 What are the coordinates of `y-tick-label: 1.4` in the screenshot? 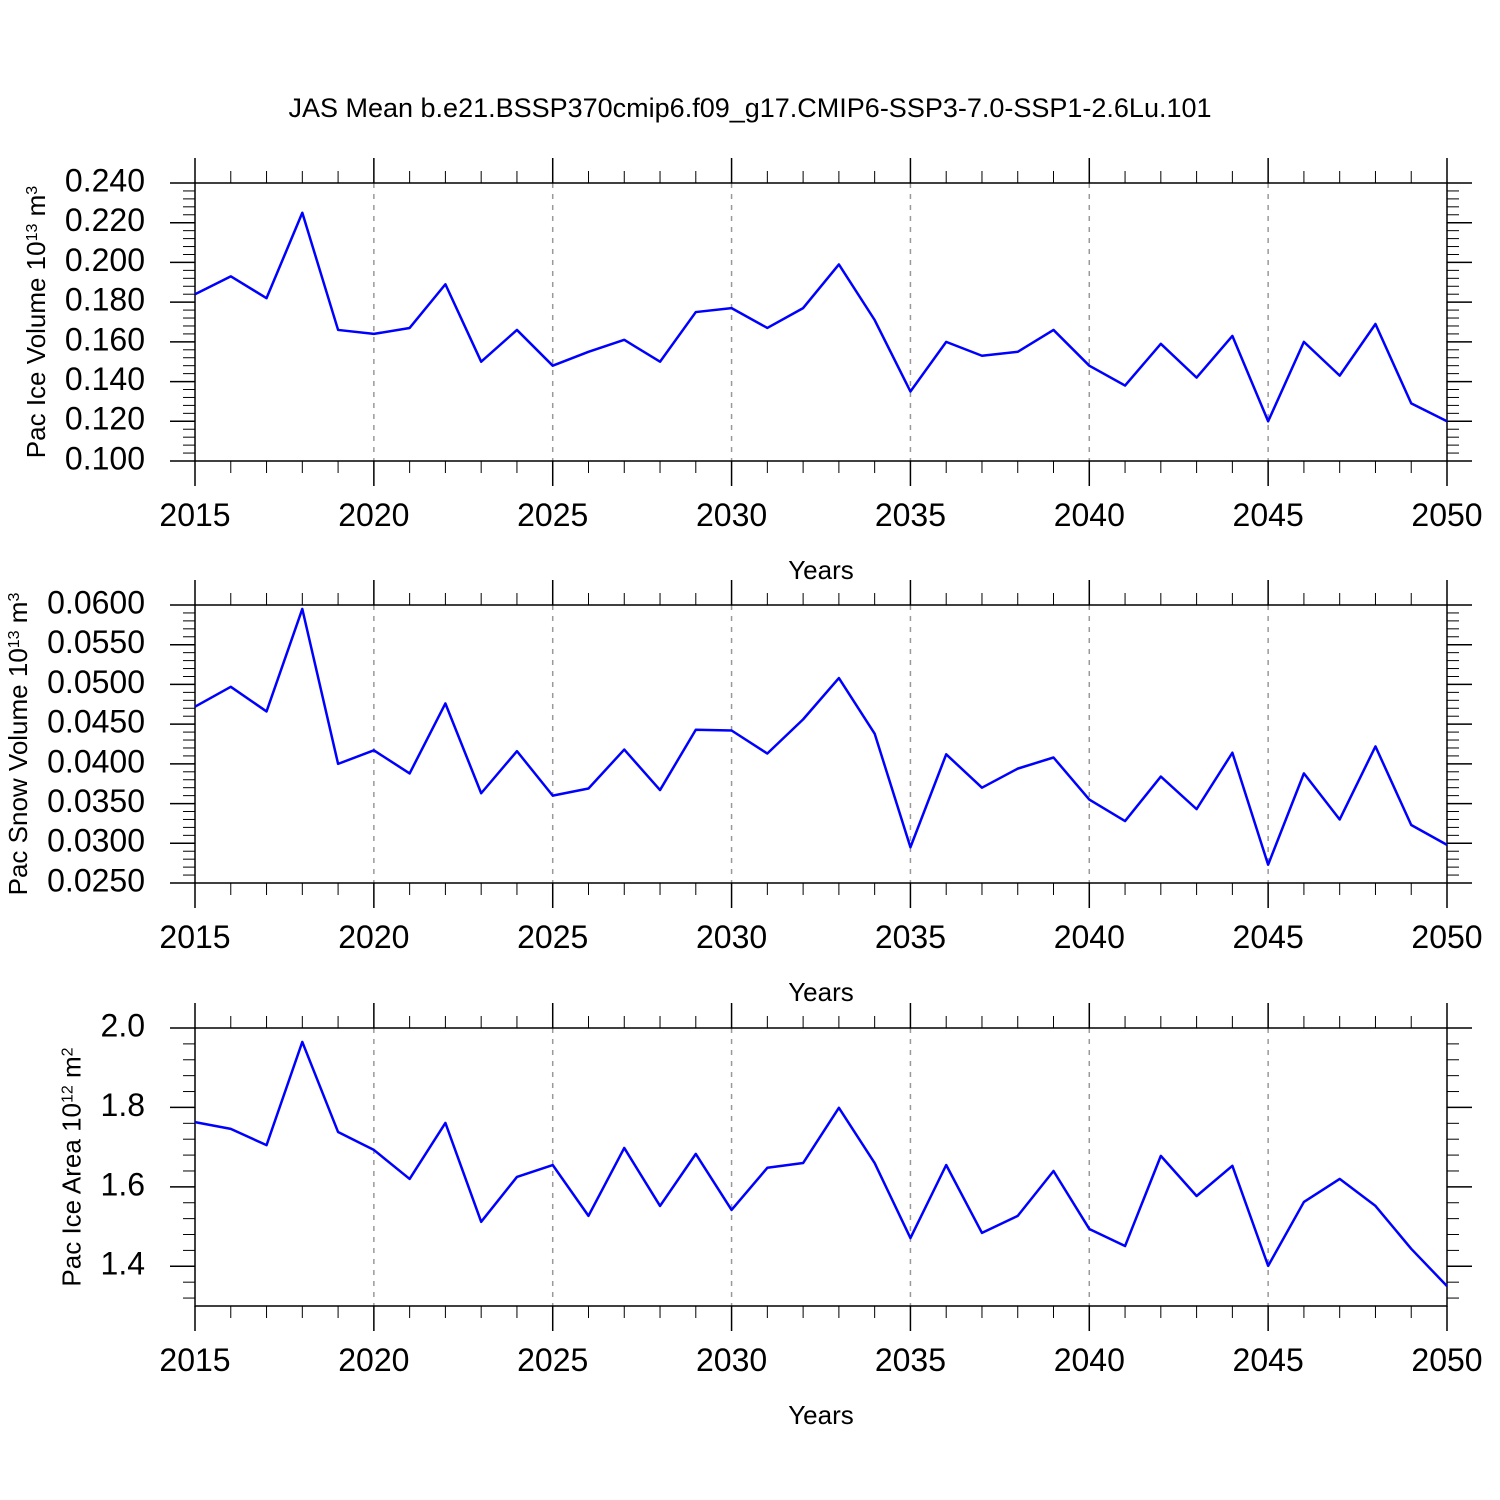 It's located at (123, 1264).